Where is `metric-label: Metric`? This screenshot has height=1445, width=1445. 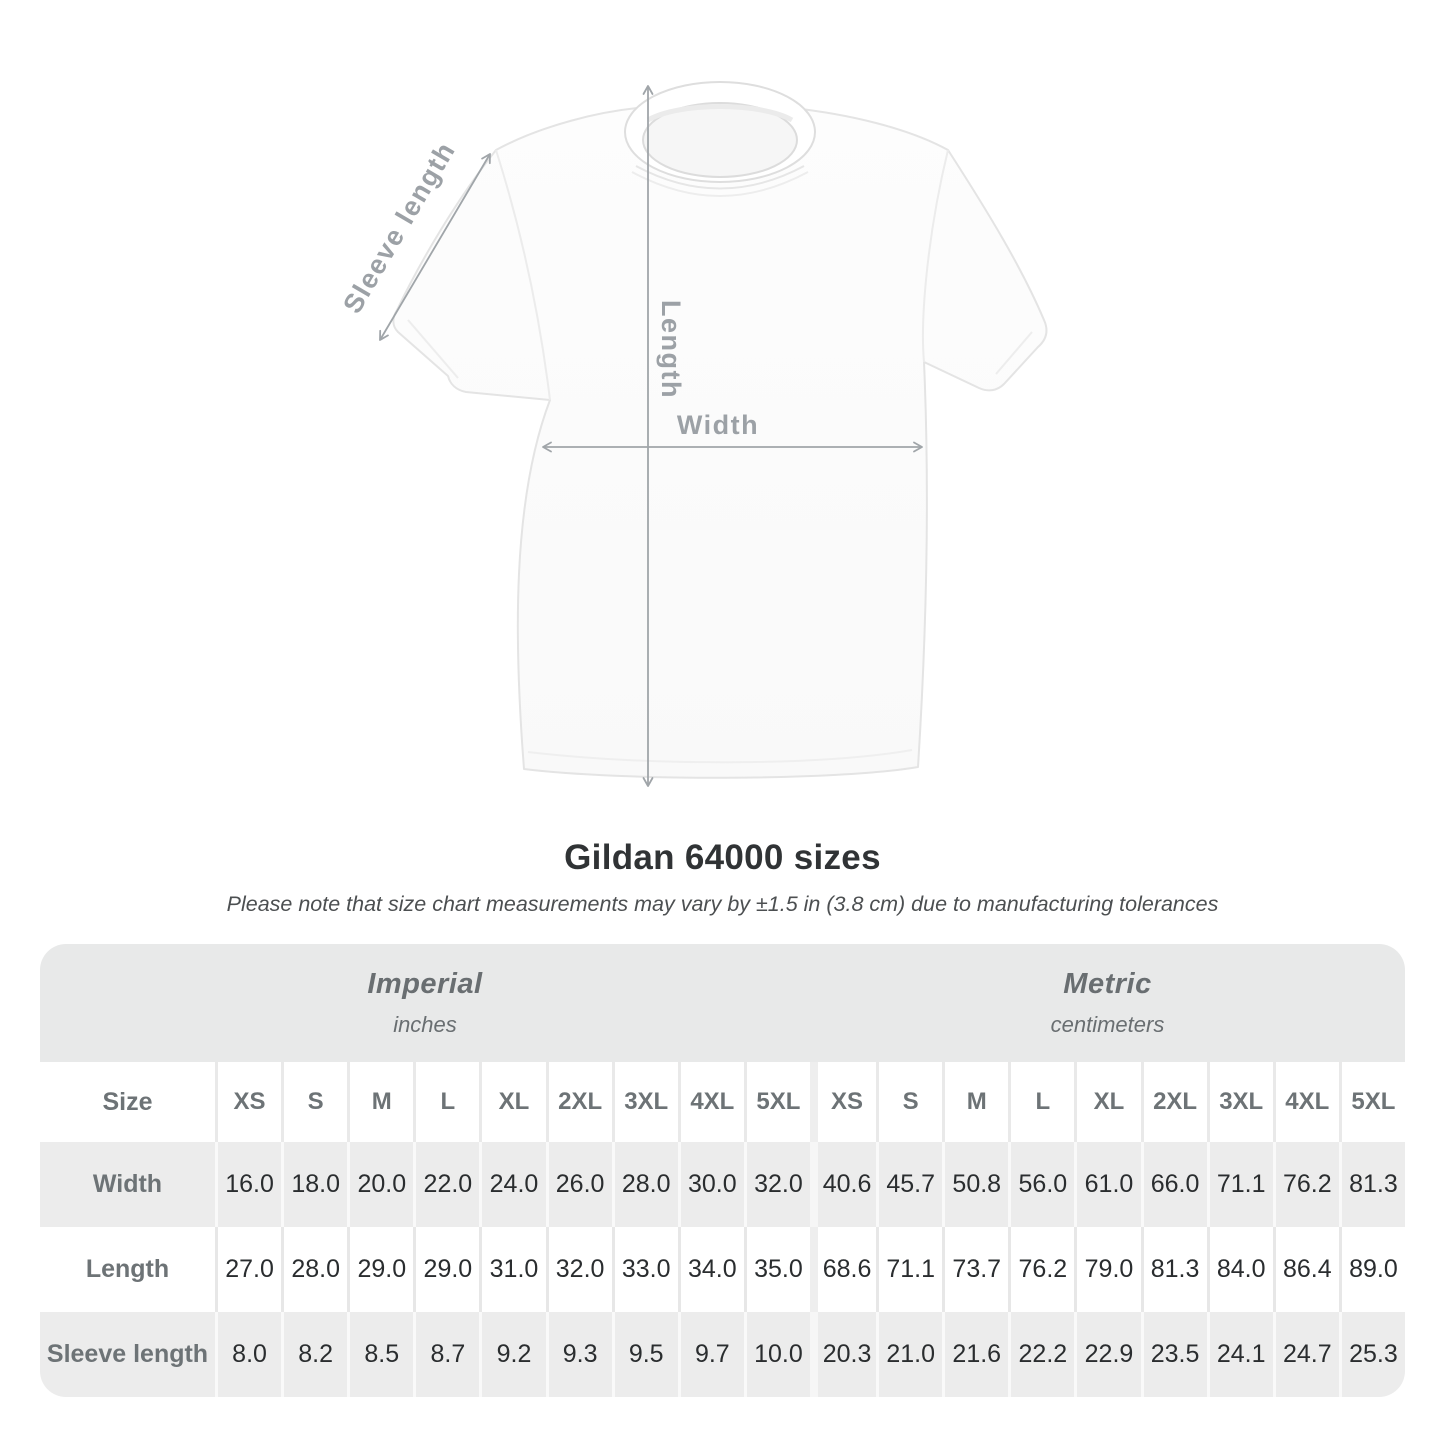
metric-label: Metric is located at coordinates (1107, 984).